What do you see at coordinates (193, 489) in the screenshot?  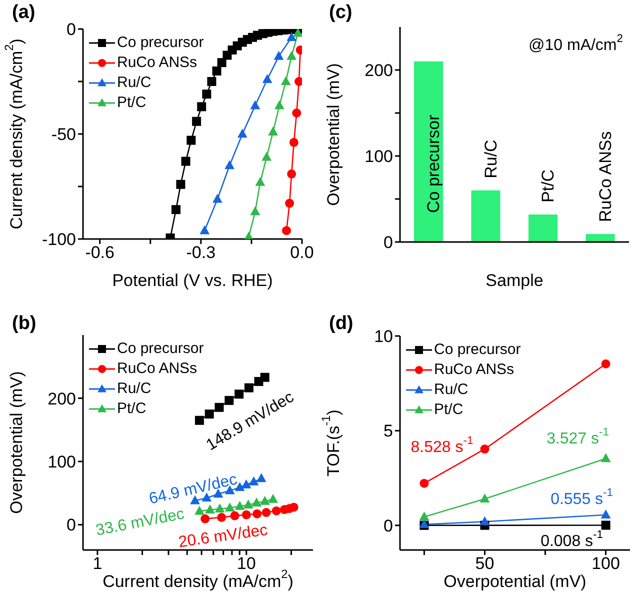 I see `annotation: 64.9 mV/dec` at bounding box center [193, 489].